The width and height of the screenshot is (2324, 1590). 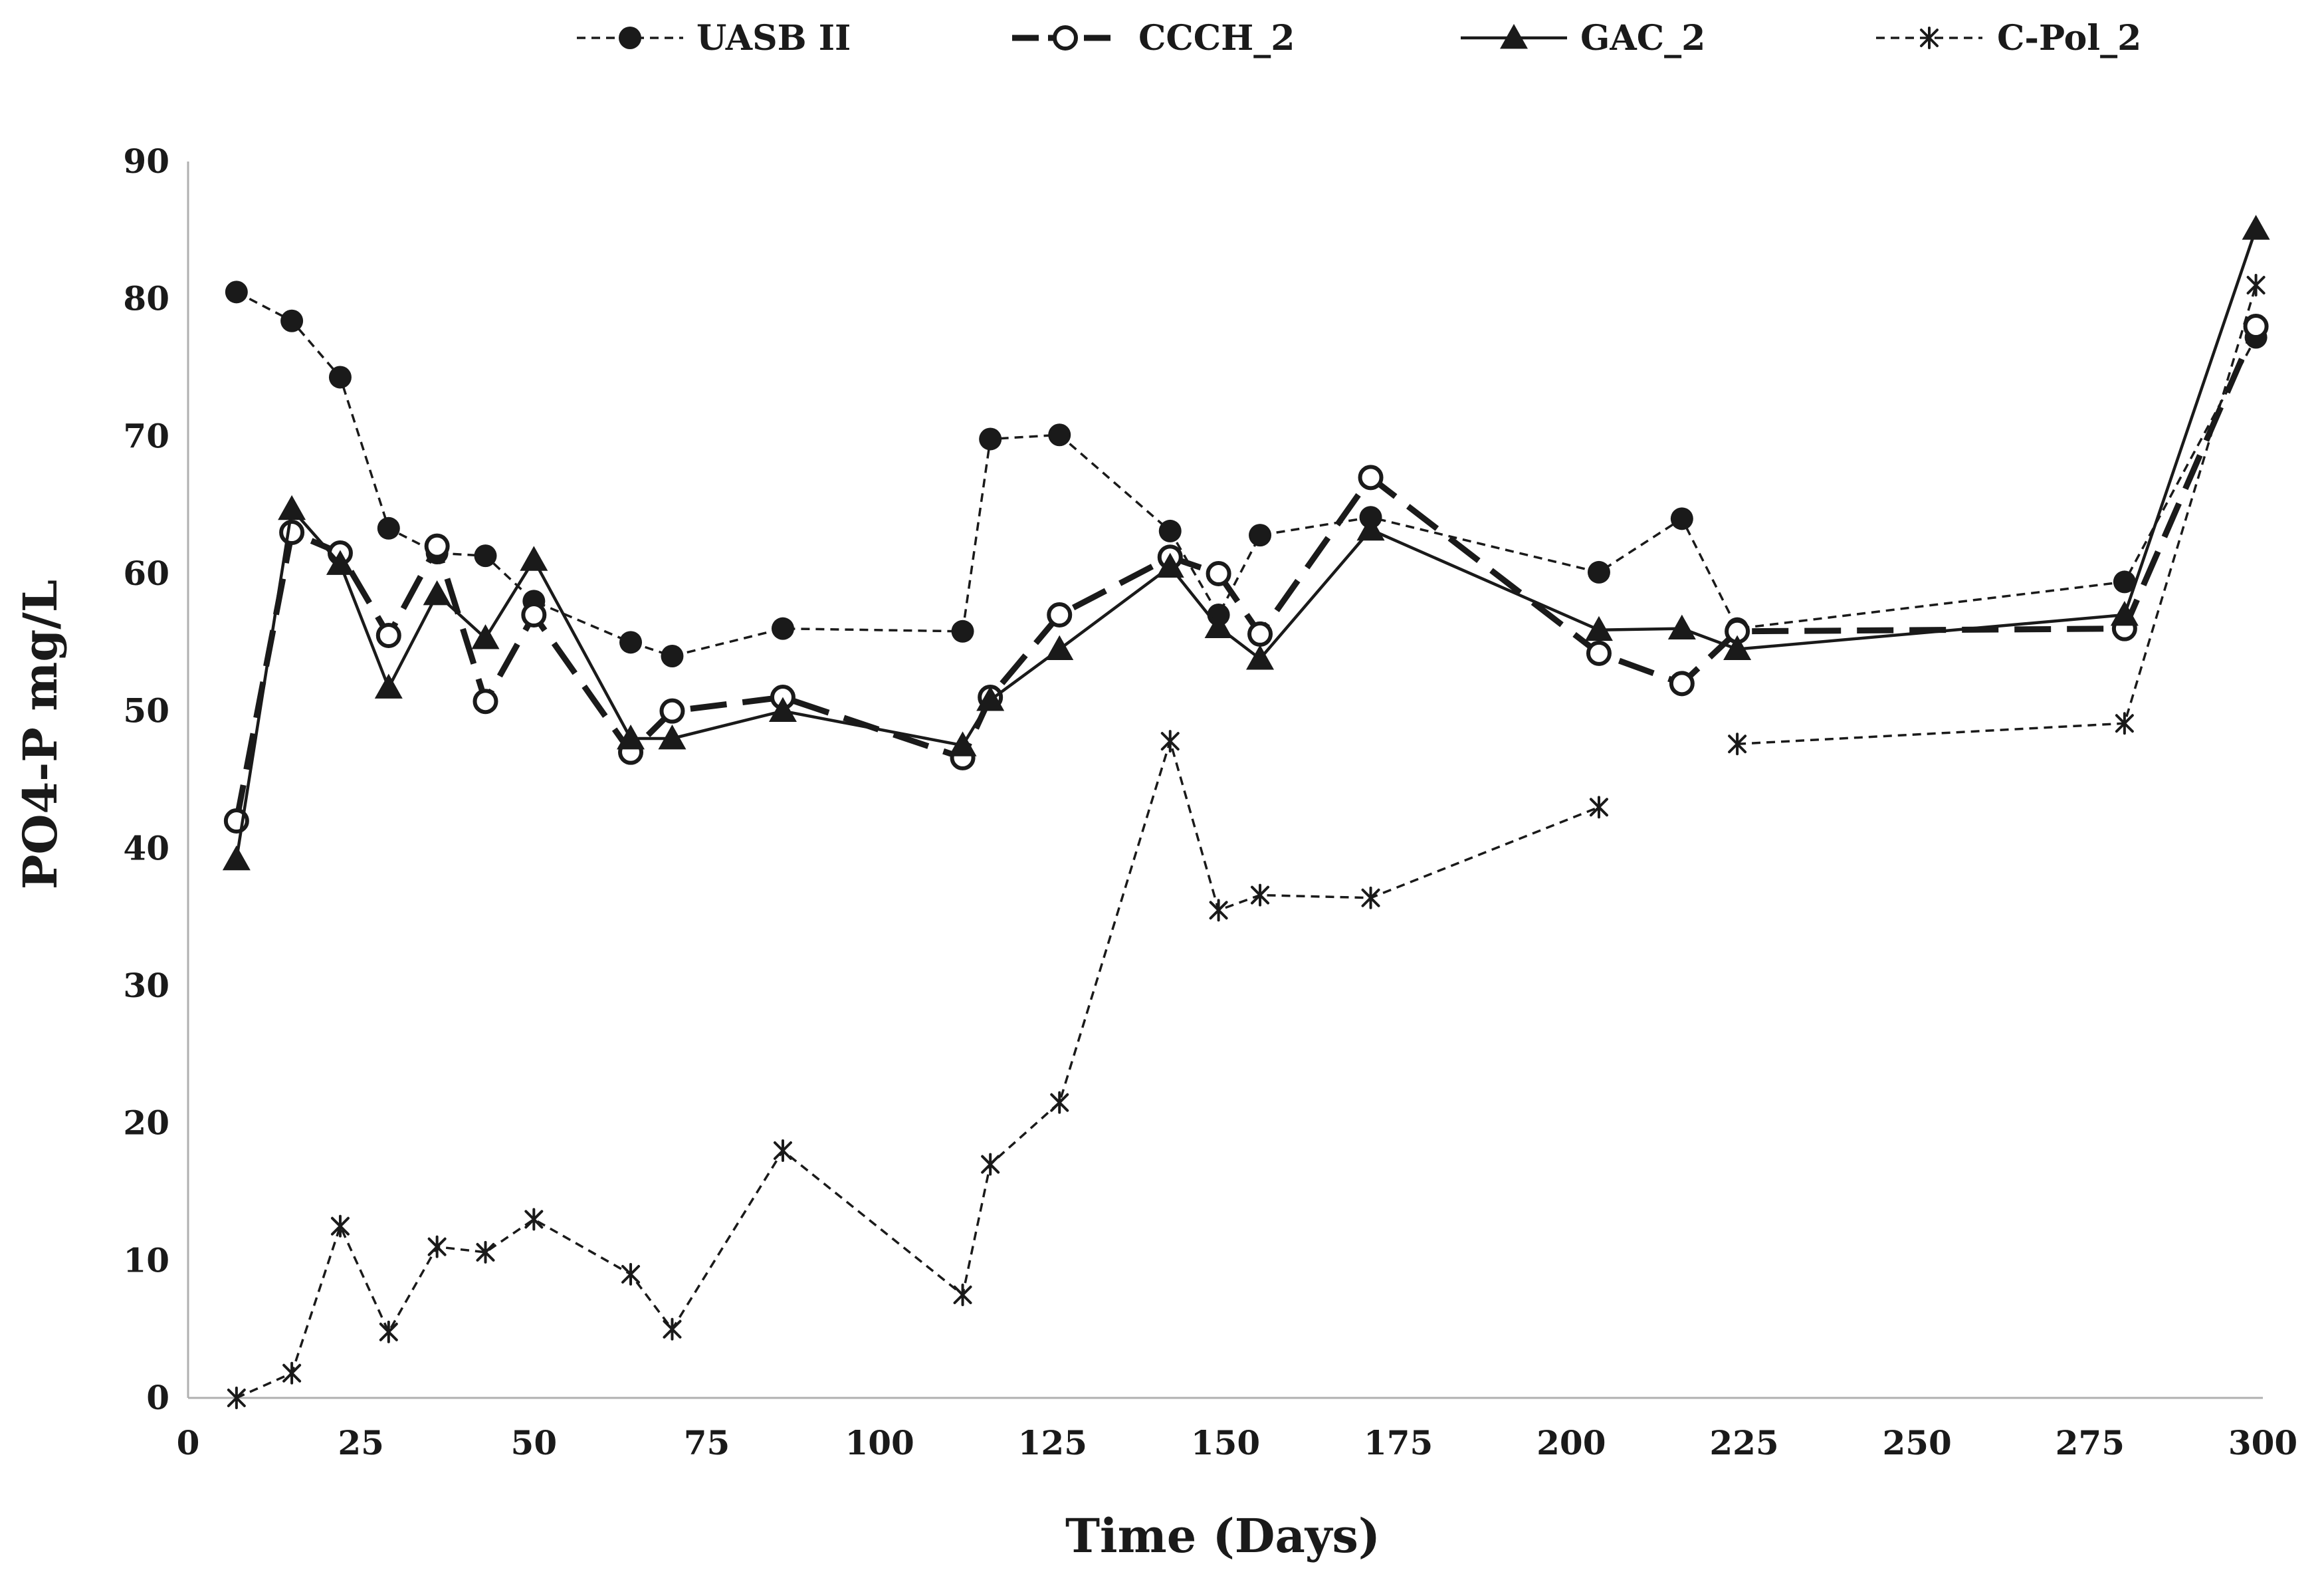 What do you see at coordinates (2262, 1442) in the screenshot?
I see `x-tick-label: 300` at bounding box center [2262, 1442].